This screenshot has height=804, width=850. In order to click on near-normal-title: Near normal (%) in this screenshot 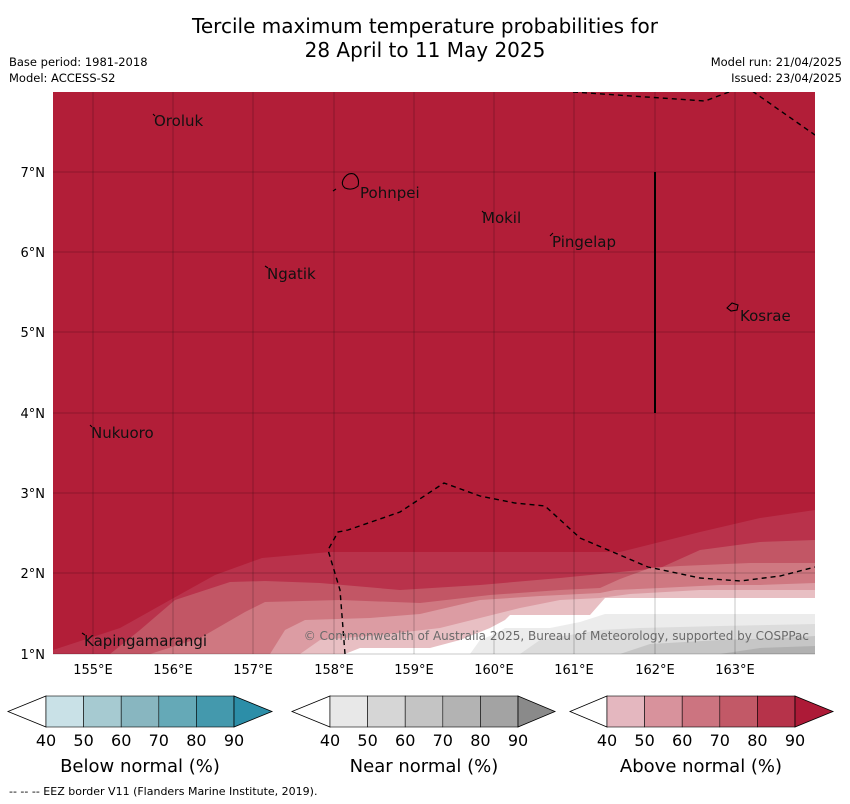, I will do `click(424, 766)`.